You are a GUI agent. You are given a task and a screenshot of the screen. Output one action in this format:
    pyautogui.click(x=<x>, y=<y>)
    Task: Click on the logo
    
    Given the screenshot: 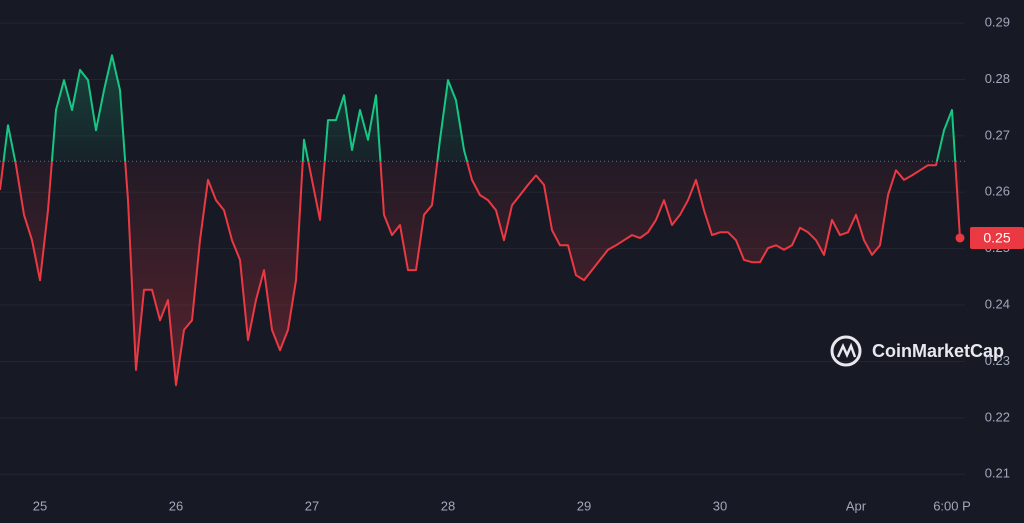 What is the action you would take?
    pyautogui.click(x=846, y=351)
    